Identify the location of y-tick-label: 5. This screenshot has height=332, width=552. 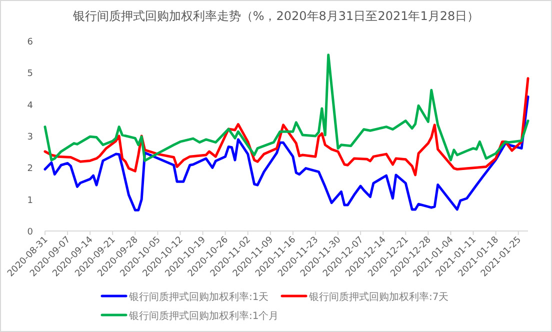
(30, 74).